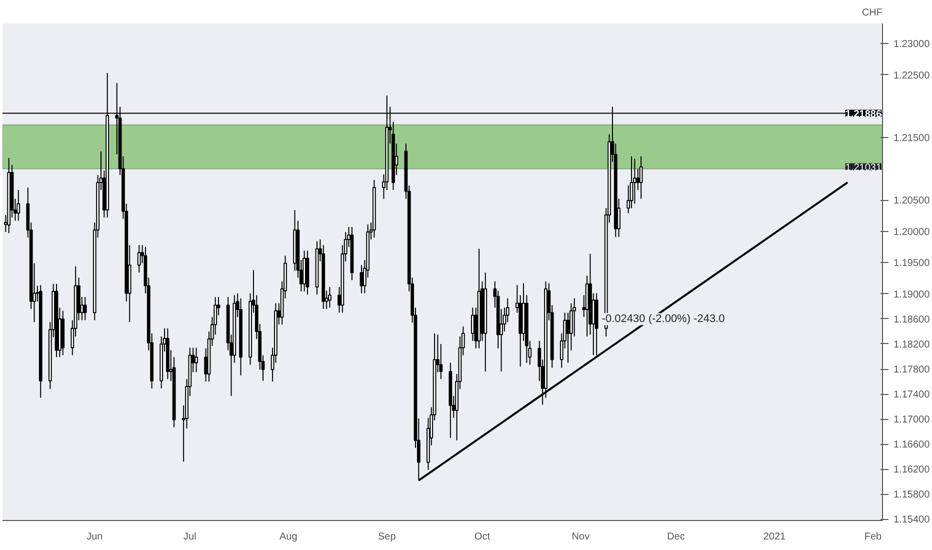 The image size is (932, 550). Describe the element at coordinates (912, 395) in the screenshot. I see `y-tick-label: 1.17400` at that location.